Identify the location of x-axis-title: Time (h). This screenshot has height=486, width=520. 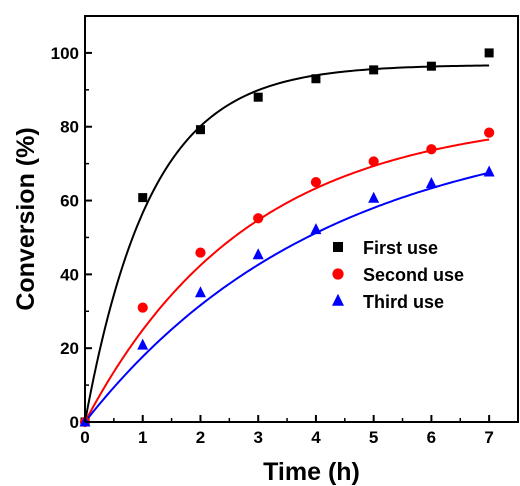
(311, 472).